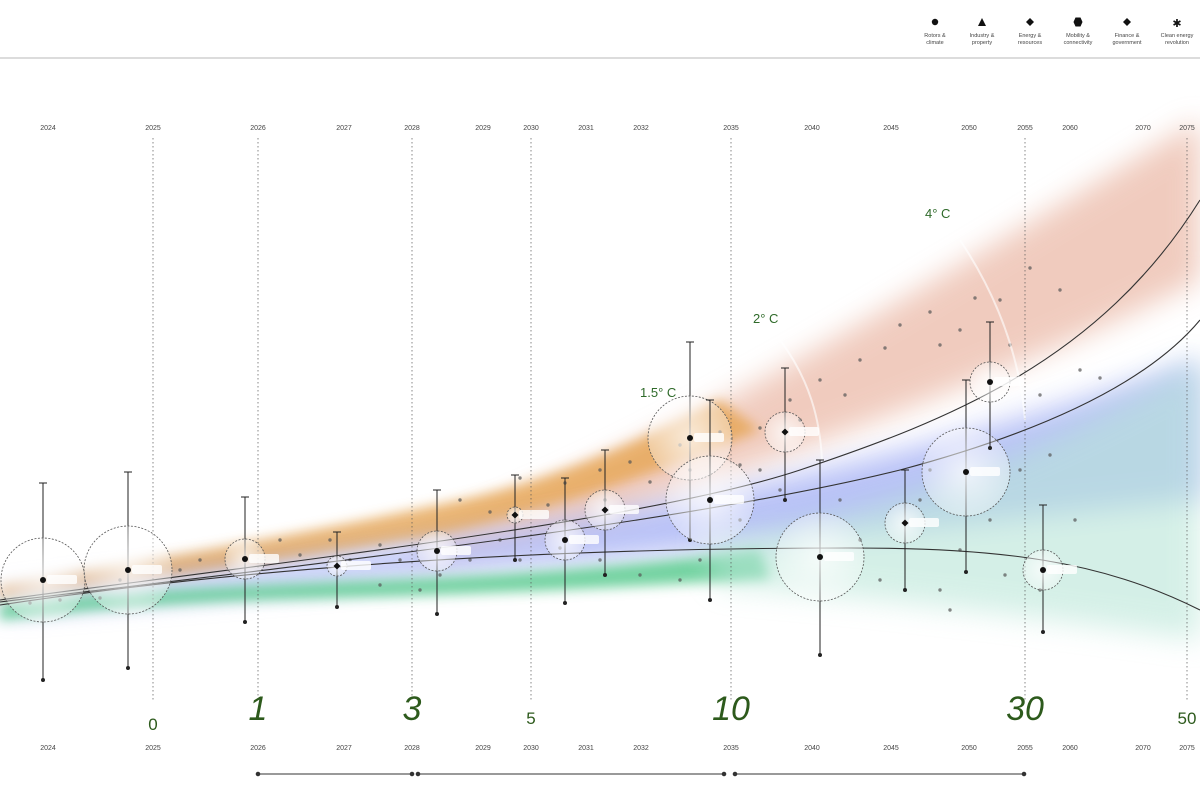 This screenshot has width=1200, height=807. I want to click on horizon-labels: 0 1 3 5 10 30 50, so click(672, 712).